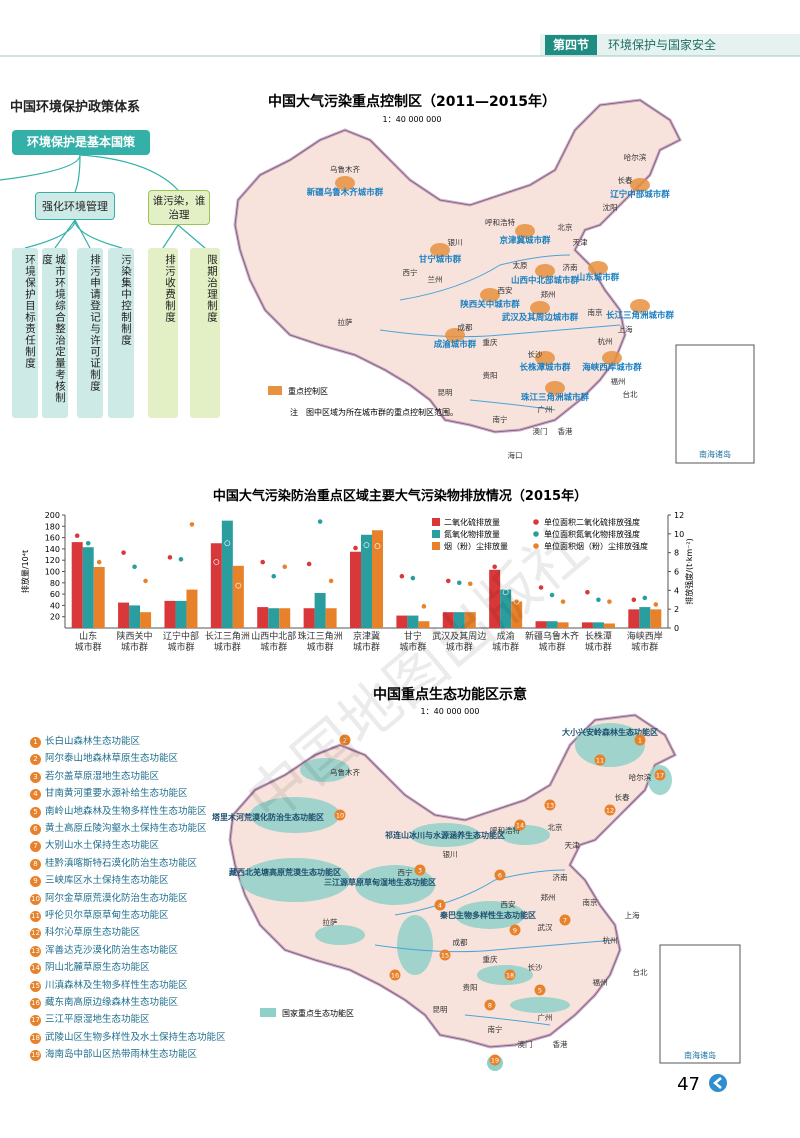 The image size is (800, 1138). What do you see at coordinates (75, 107) in the screenshot?
I see `policy-title: 中国环境保护政策体系` at bounding box center [75, 107].